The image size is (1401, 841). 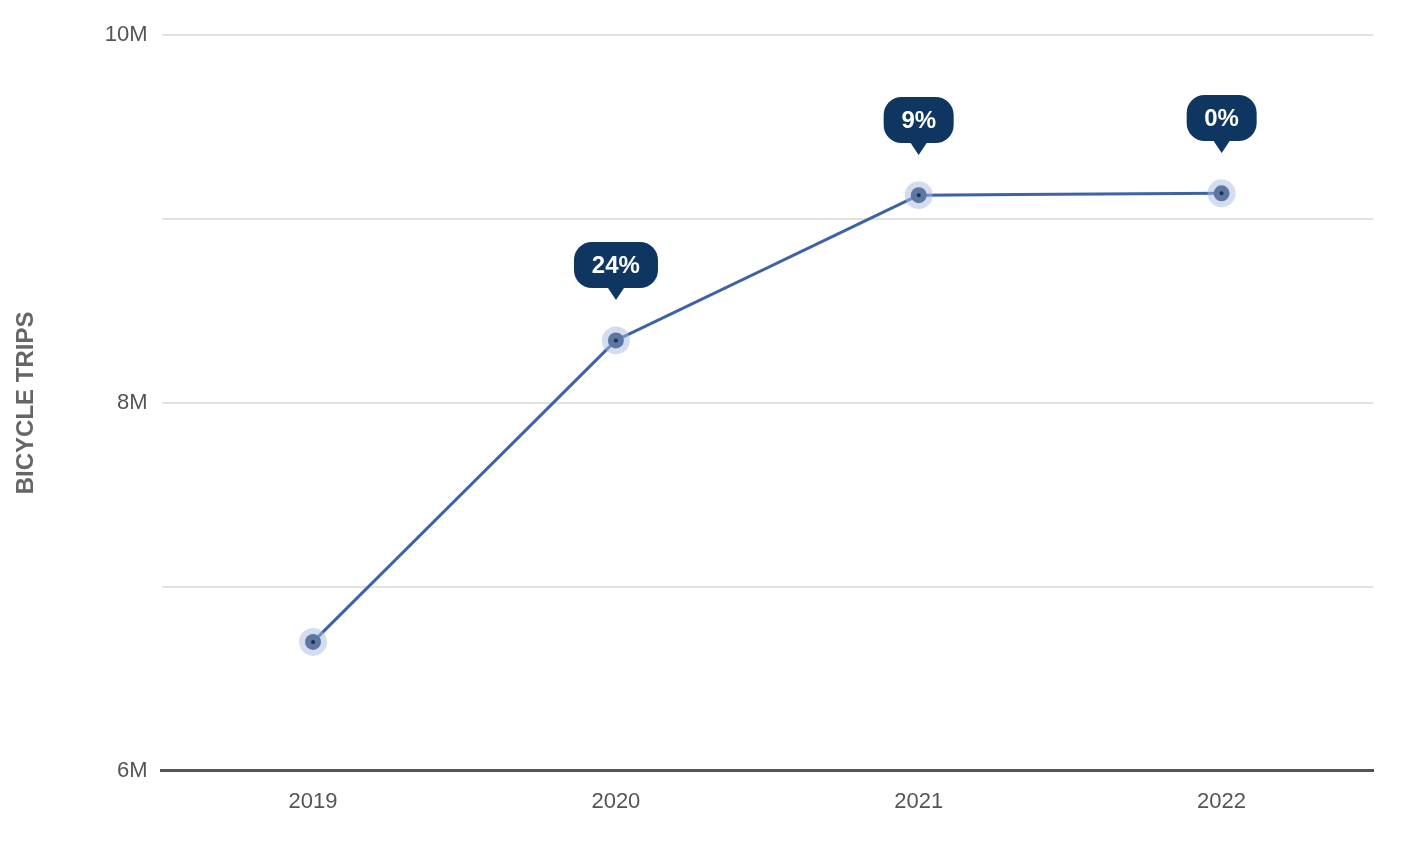 I want to click on x-tick-label: 2020, so click(x=616, y=800).